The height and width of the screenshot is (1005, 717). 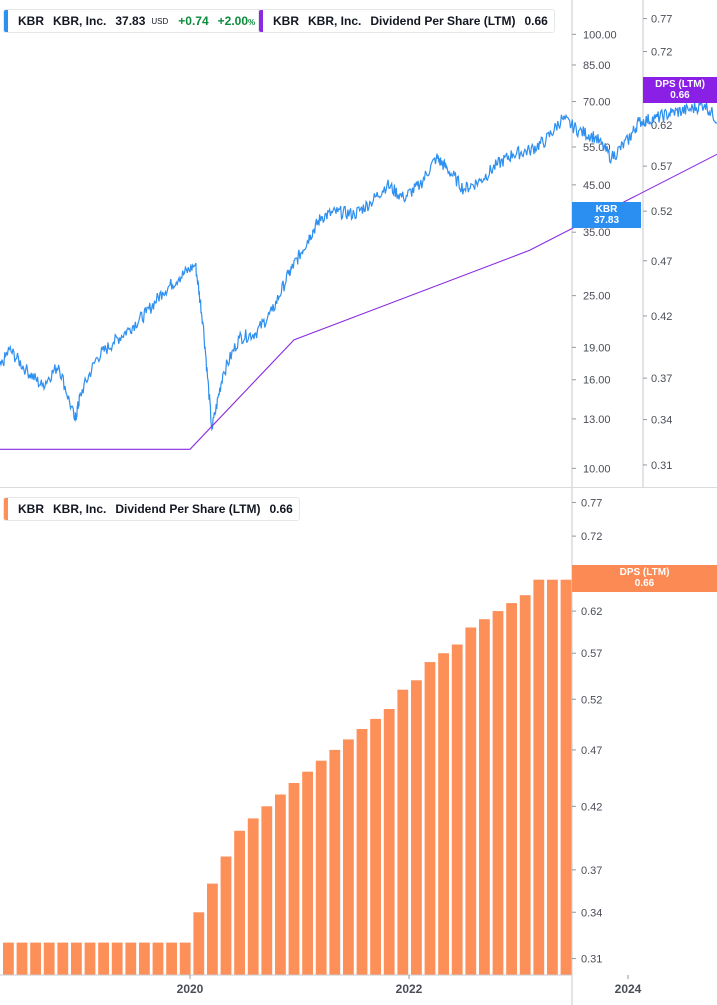 What do you see at coordinates (606, 220) in the screenshot?
I see `price-tag-value: 37.83` at bounding box center [606, 220].